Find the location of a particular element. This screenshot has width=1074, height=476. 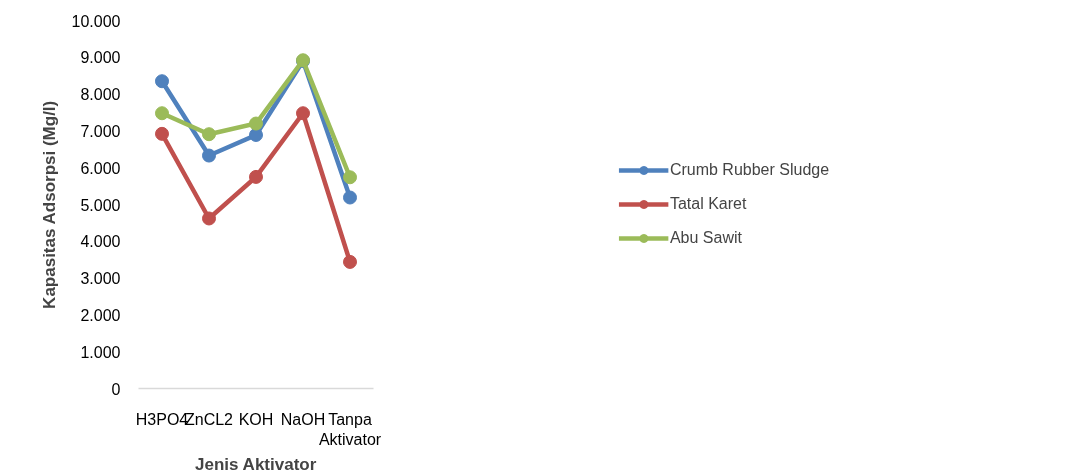

legend-label: Tatal Karet is located at coordinates (708, 204).